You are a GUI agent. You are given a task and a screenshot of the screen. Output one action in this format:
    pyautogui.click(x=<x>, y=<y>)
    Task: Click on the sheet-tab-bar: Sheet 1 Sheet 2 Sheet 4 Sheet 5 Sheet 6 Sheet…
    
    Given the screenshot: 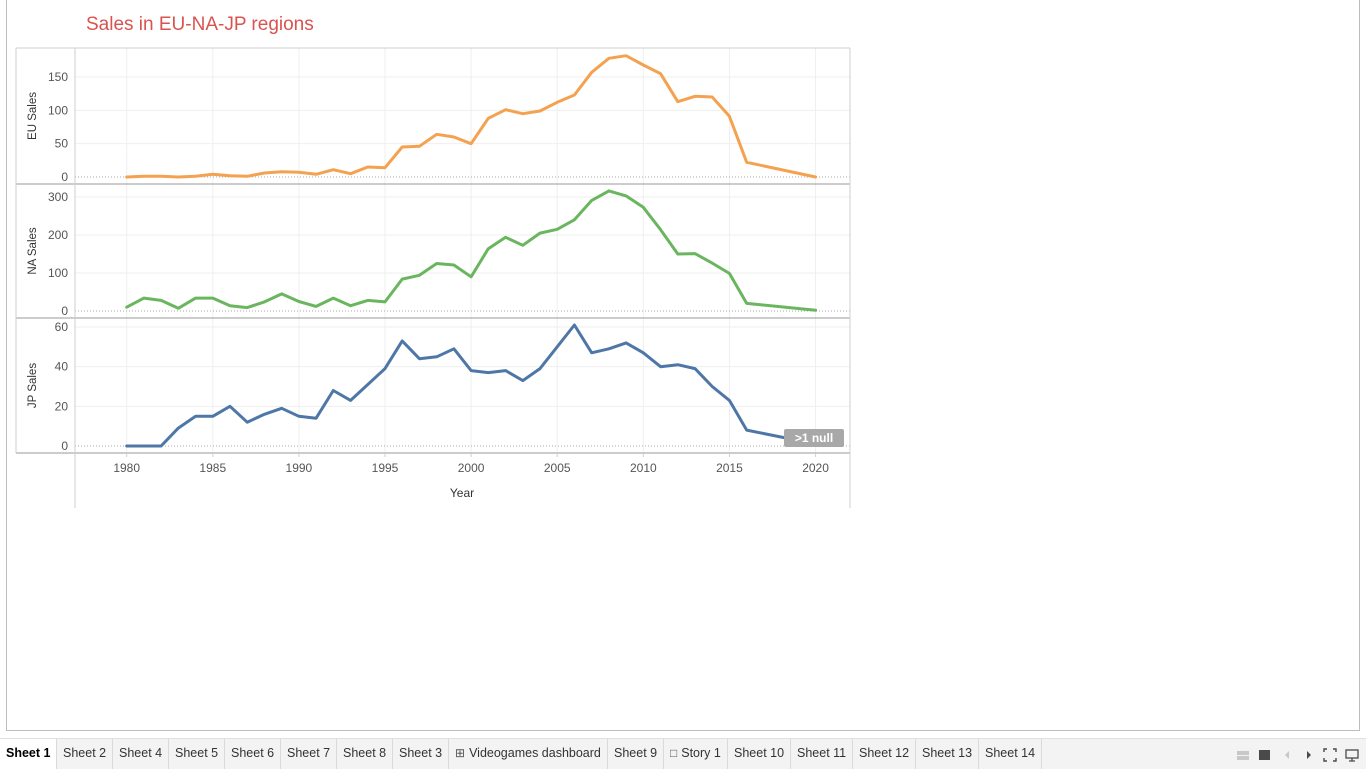 What is the action you would take?
    pyautogui.click(x=683, y=753)
    